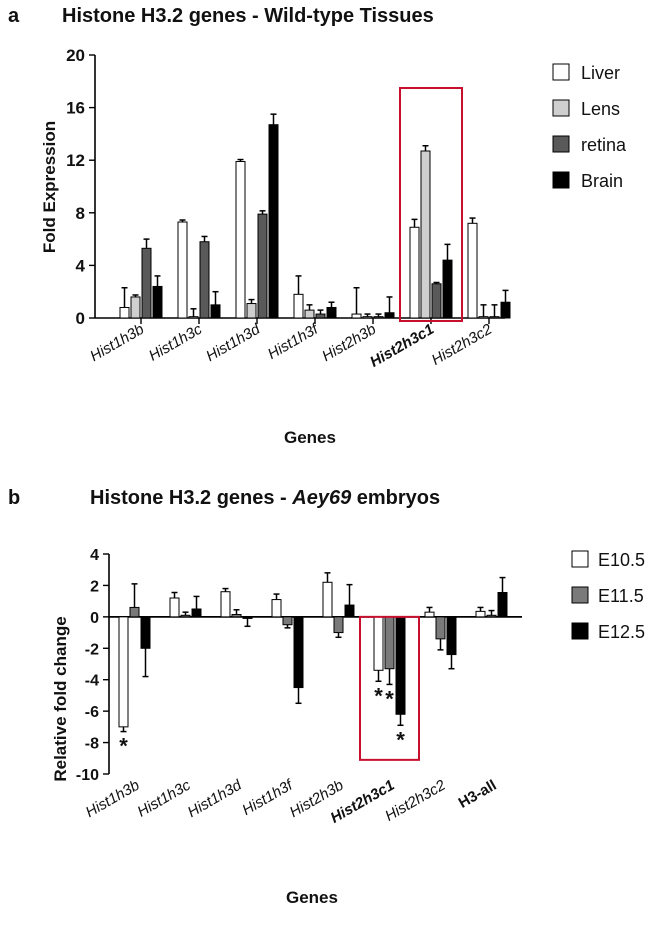 This screenshot has width=672, height=931. What do you see at coordinates (480, 614) in the screenshot?
I see `panel-b-bar-e10-5-h3-all` at bounding box center [480, 614].